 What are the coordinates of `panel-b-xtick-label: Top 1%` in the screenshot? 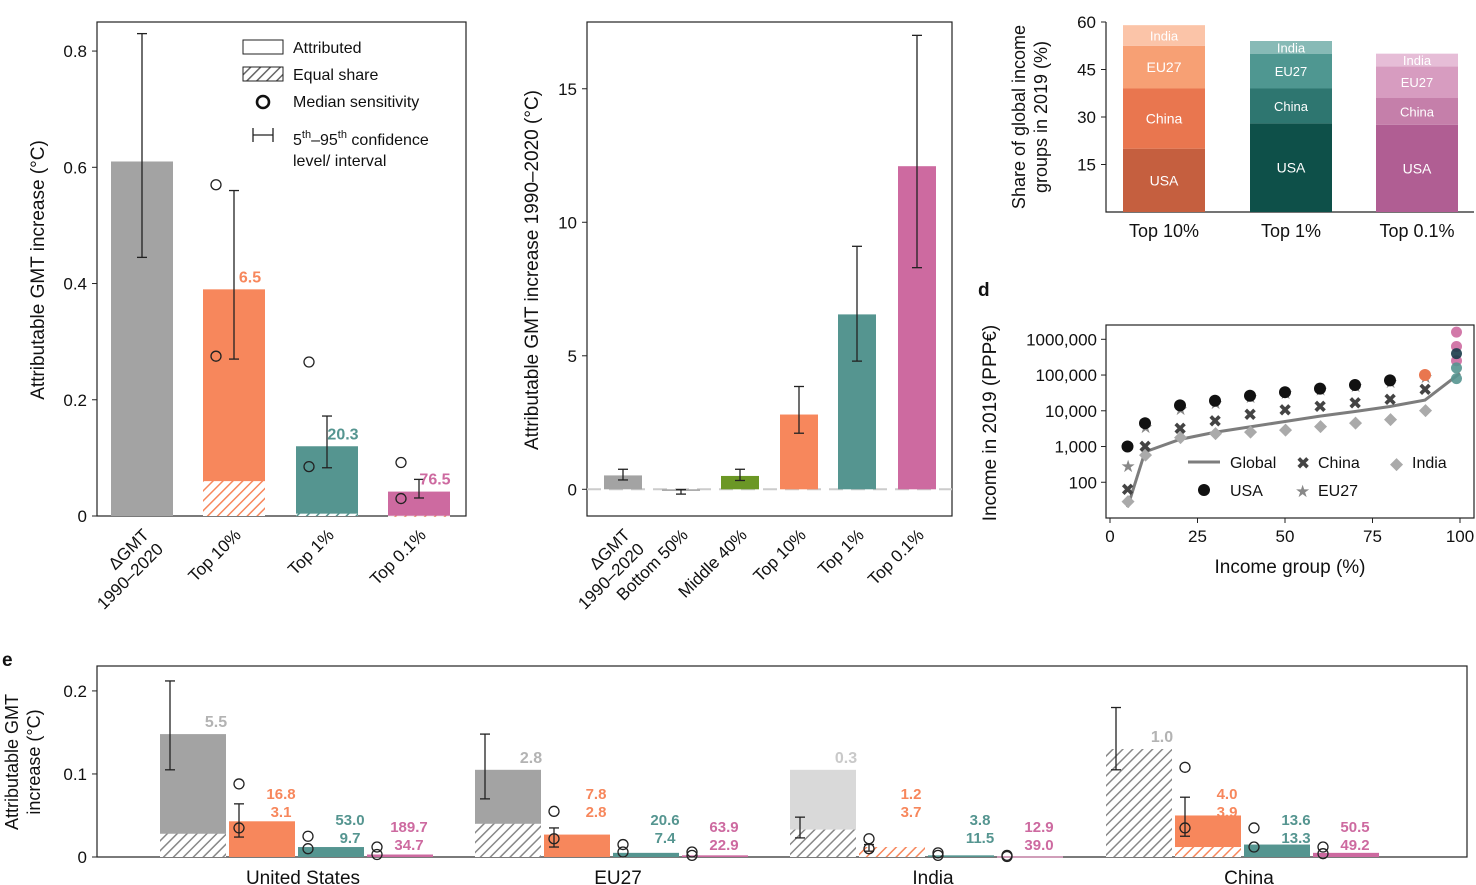 It's located at (841, 552).